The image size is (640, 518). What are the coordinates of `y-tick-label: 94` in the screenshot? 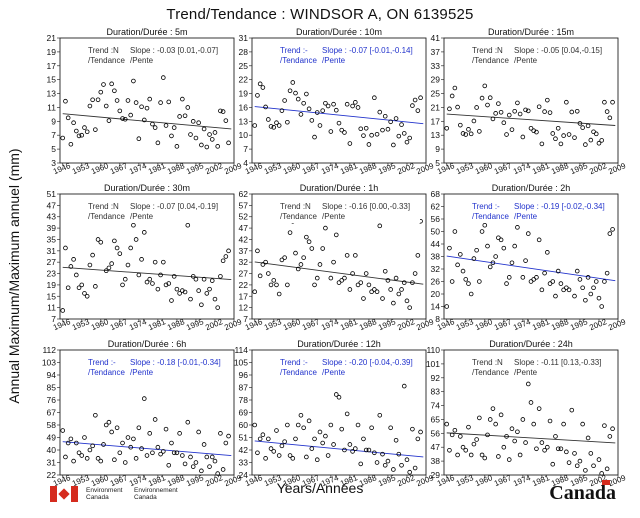 It's located at (52, 375).